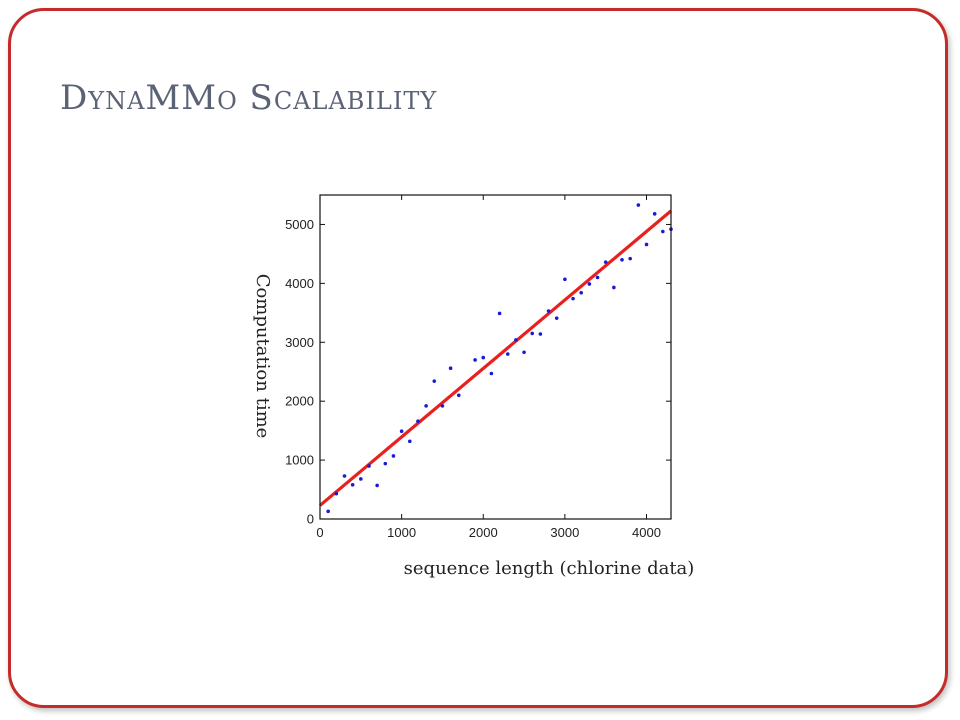 The height and width of the screenshot is (720, 960). I want to click on y-axis-label: Computation time, so click(262, 356).